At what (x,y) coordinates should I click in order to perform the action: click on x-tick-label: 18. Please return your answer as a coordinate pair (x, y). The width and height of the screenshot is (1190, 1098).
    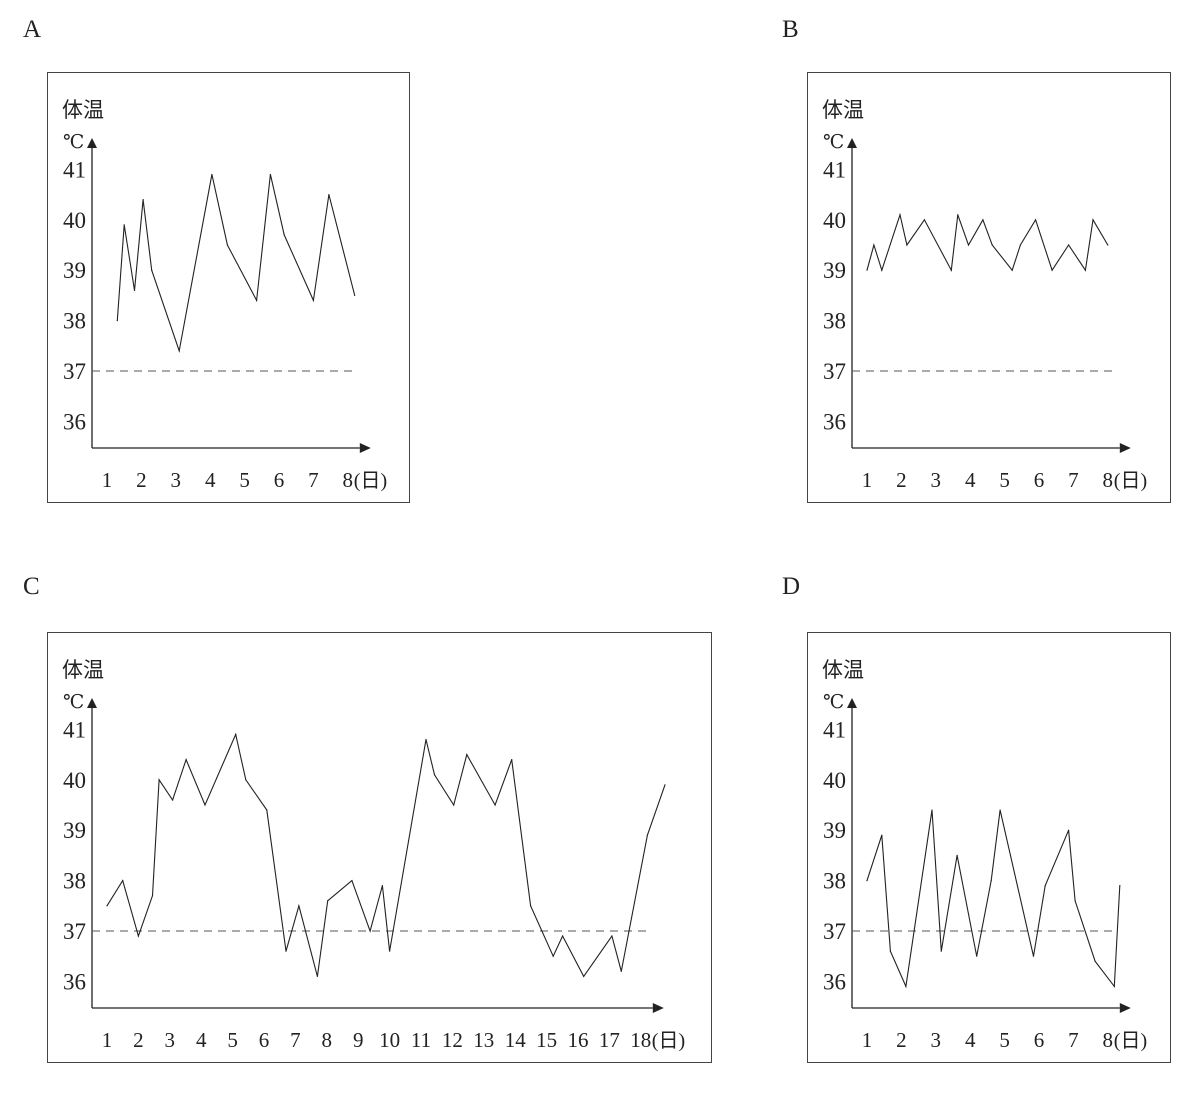
    Looking at the image, I should click on (640, 1040).